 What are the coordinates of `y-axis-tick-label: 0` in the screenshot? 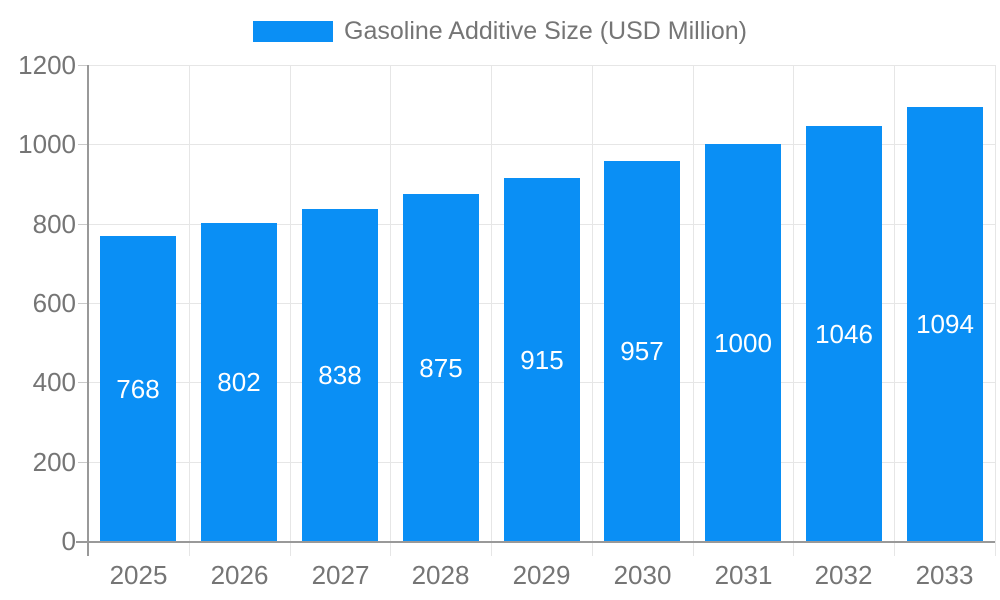 It's located at (68, 541).